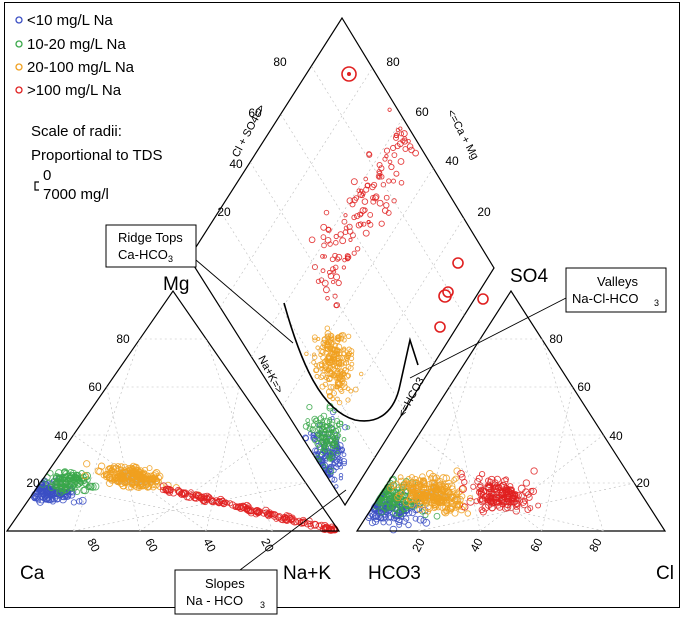 This screenshot has height=618, width=686. Describe the element at coordinates (665, 573) in the screenshot. I see `corner-label-cl: Cl` at that location.